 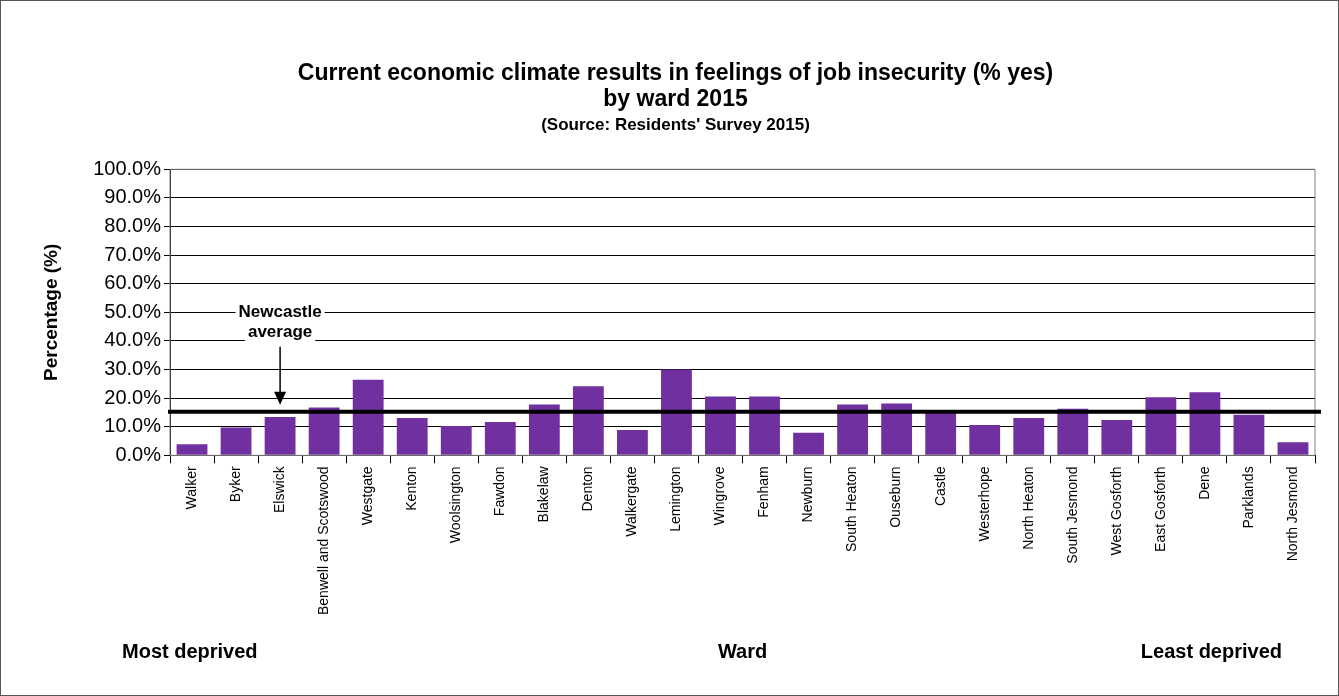 What do you see at coordinates (719, 496) in the screenshot?
I see `x-tick-label: Wingrove` at bounding box center [719, 496].